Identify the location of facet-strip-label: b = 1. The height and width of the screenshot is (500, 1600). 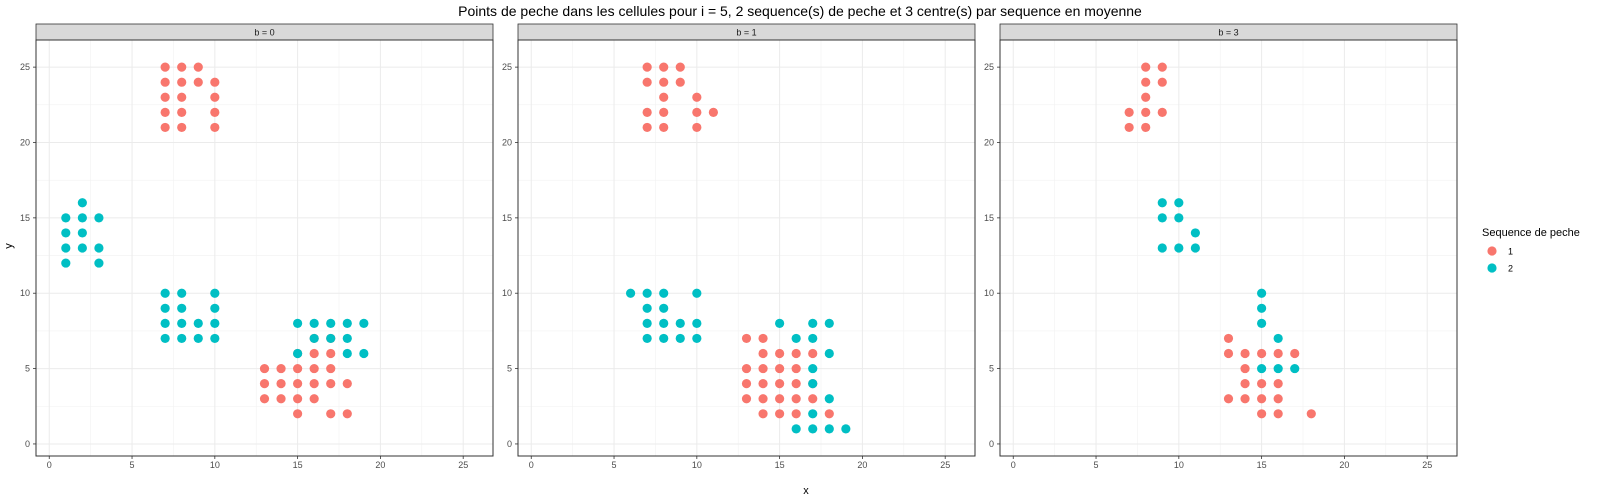
(746, 33).